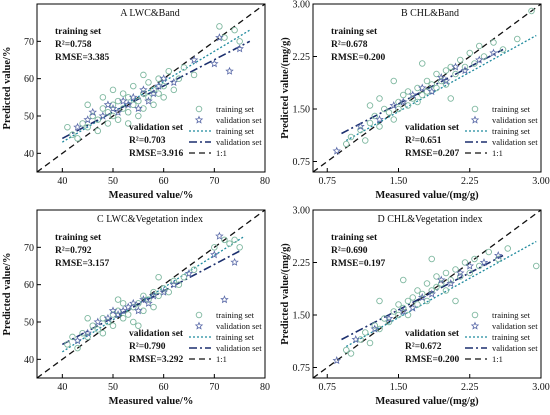  Describe the element at coordinates (328, 387) in the screenshot. I see `x-tick-label: 0.75` at that location.